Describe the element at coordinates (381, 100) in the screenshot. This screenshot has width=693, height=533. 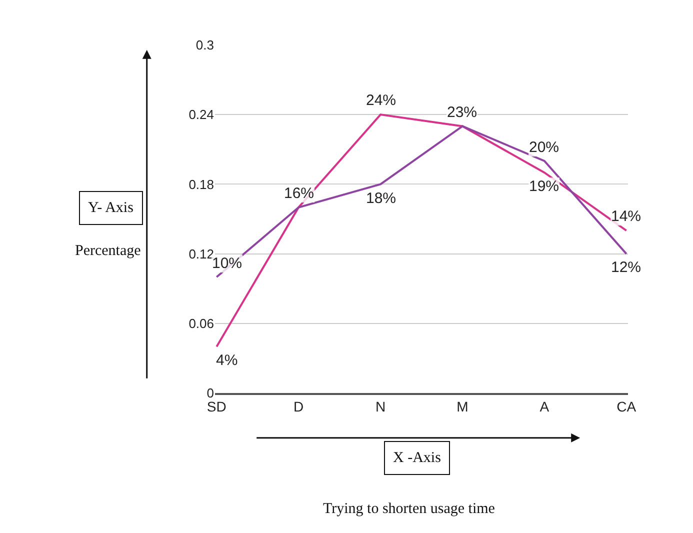
I see `data-label: 24%` at that location.